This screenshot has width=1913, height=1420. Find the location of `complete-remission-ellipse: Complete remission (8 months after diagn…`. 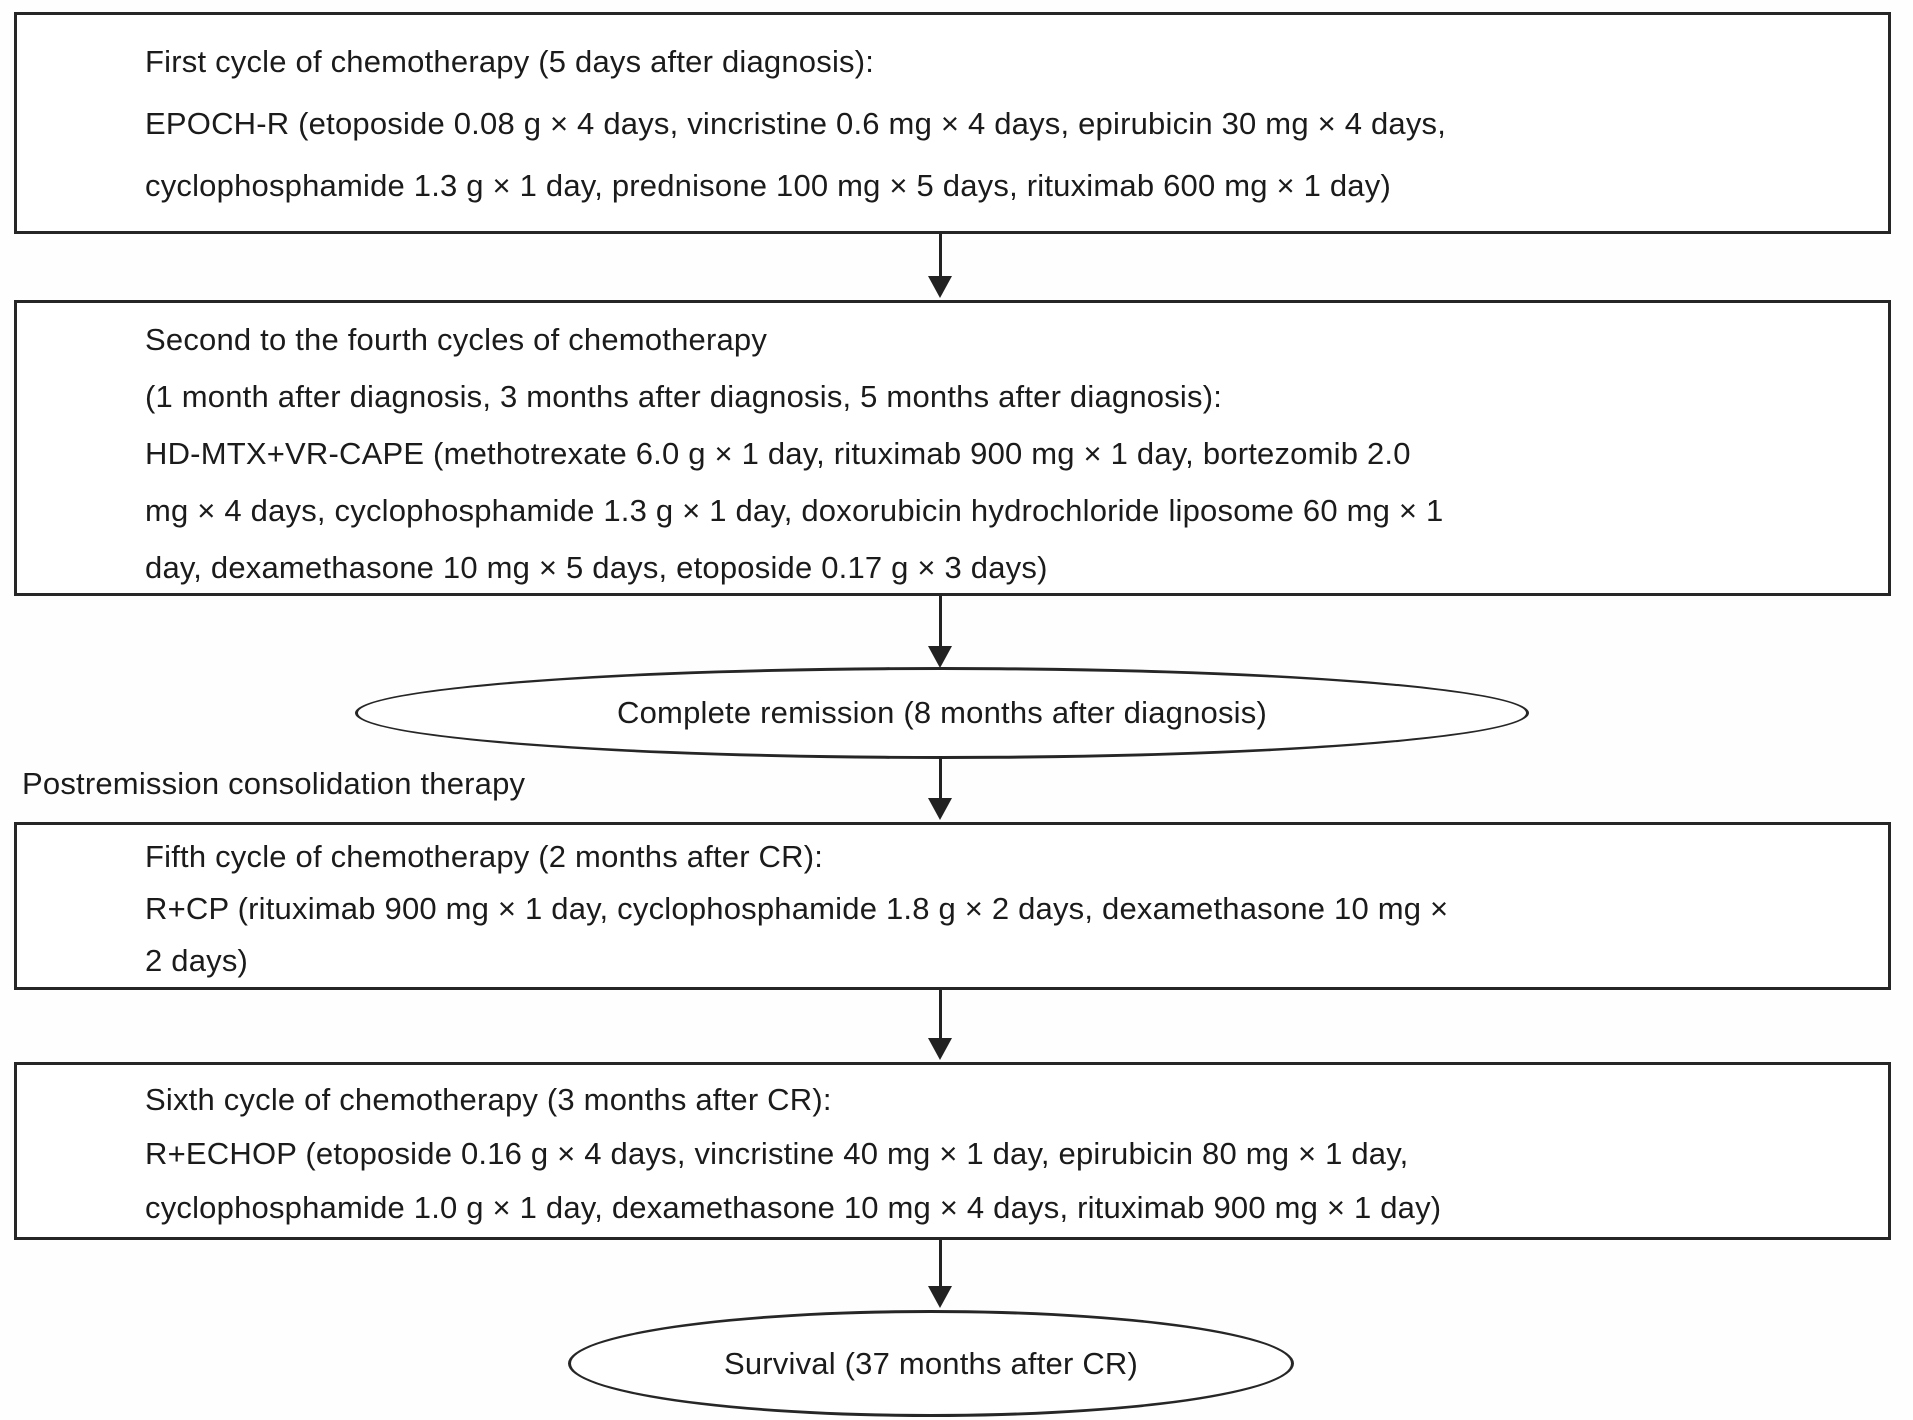

complete-remission-ellipse: Complete remission (8 months after diagn… is located at coordinates (942, 713).